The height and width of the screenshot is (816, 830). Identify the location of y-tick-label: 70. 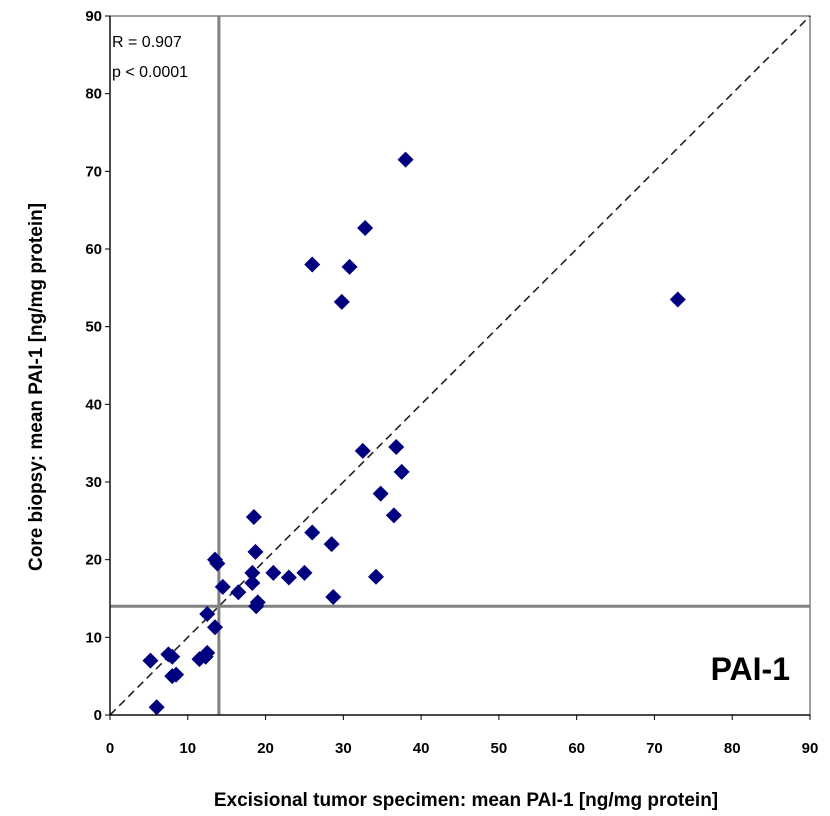
(93, 171).